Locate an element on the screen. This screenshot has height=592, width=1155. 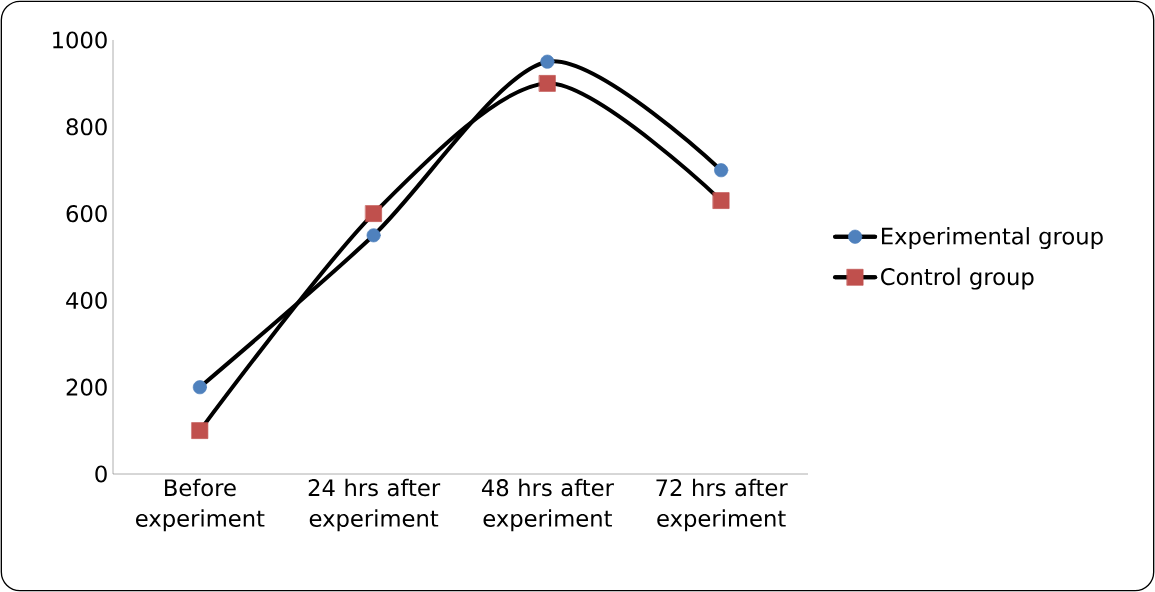
legend-label: Experimental group is located at coordinates (992, 238).